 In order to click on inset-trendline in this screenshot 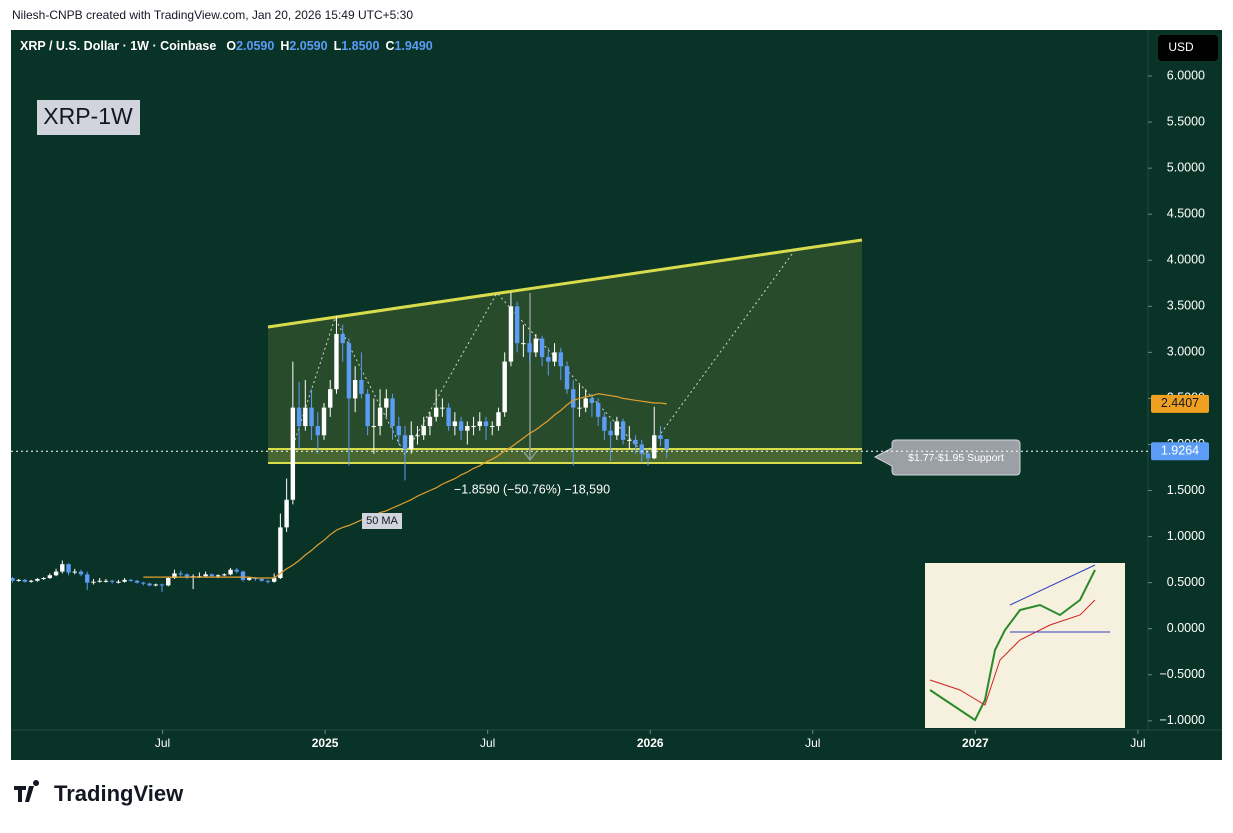, I will do `click(1052, 585)`.